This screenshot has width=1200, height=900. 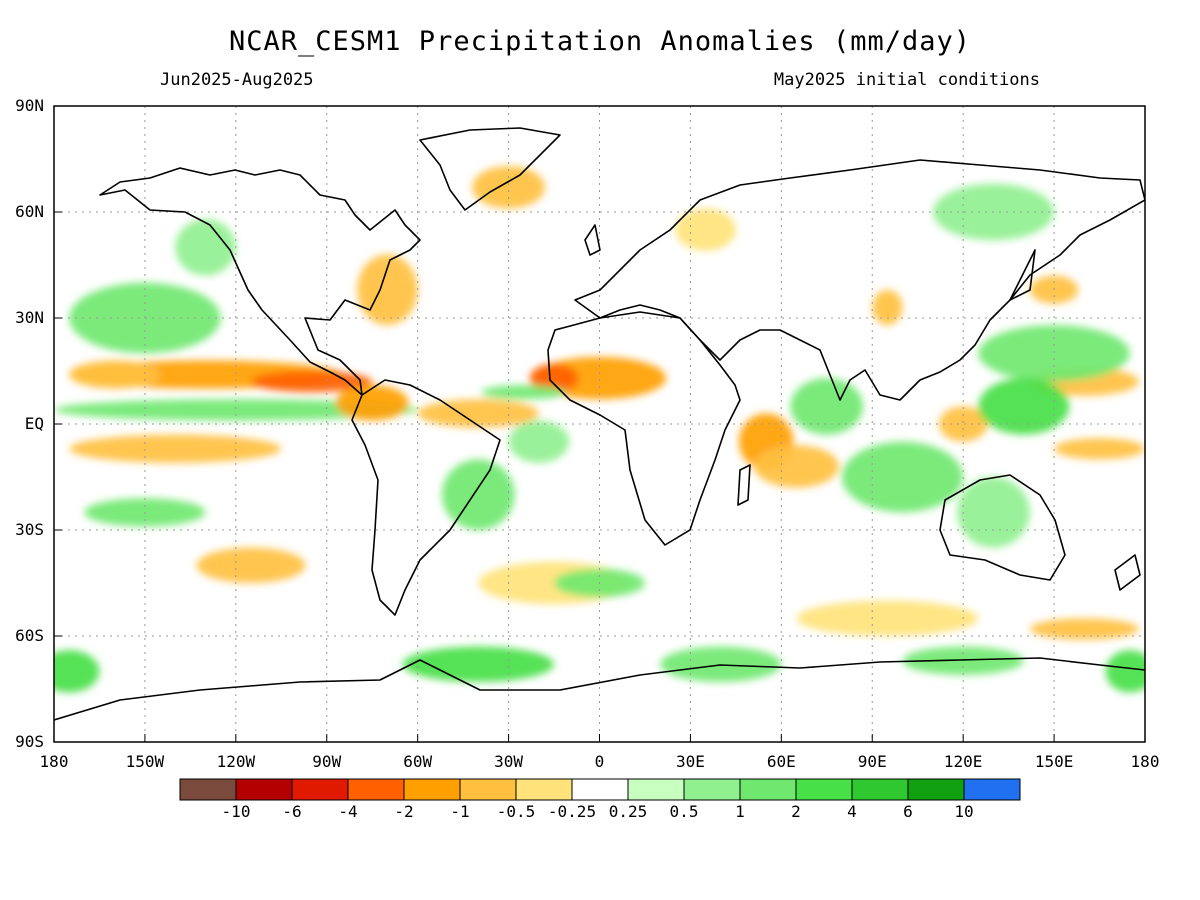 What do you see at coordinates (418, 761) in the screenshot?
I see `lon-label: 60W` at bounding box center [418, 761].